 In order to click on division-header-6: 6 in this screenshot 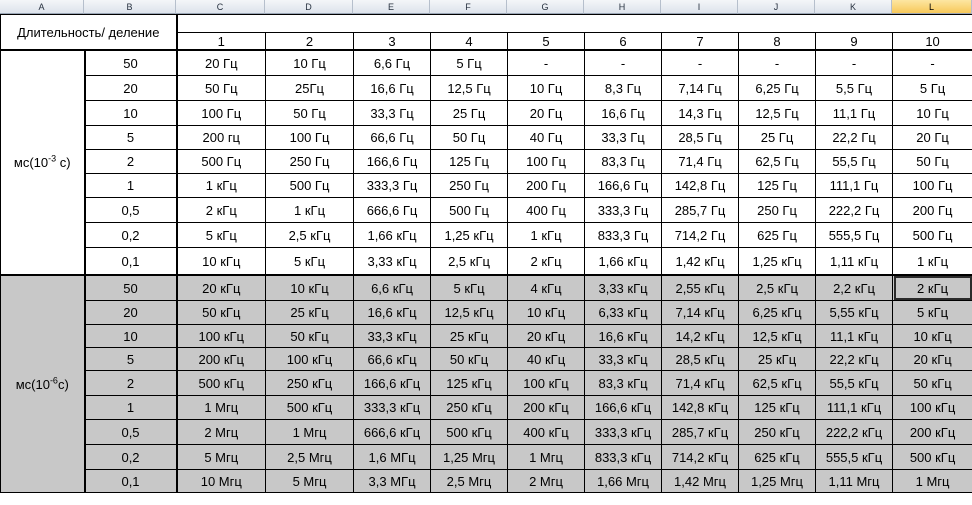, I will do `click(623, 41)`.